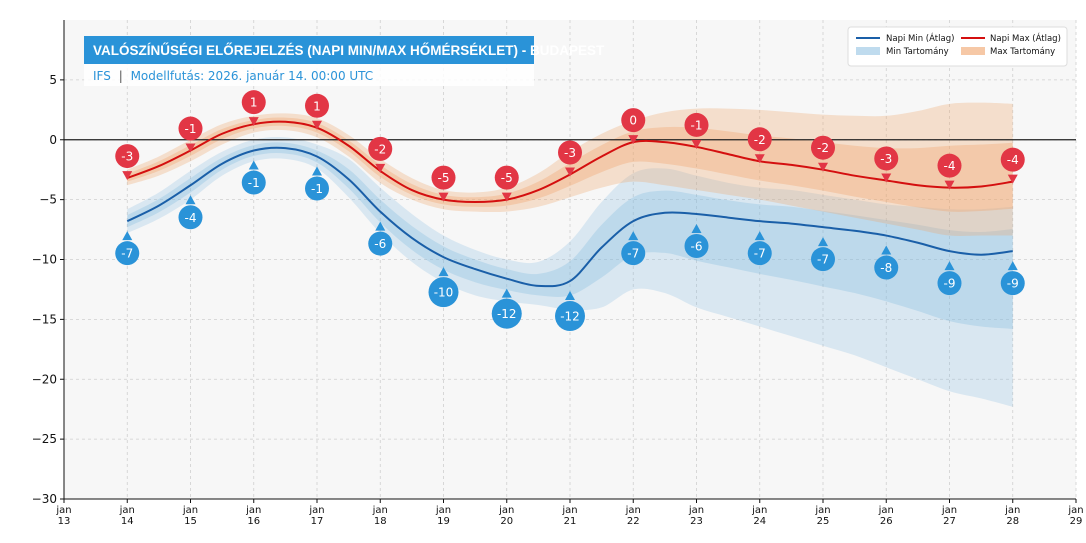 The height and width of the screenshot is (543, 1086). I want to click on max-badge-label: -4, so click(950, 166).